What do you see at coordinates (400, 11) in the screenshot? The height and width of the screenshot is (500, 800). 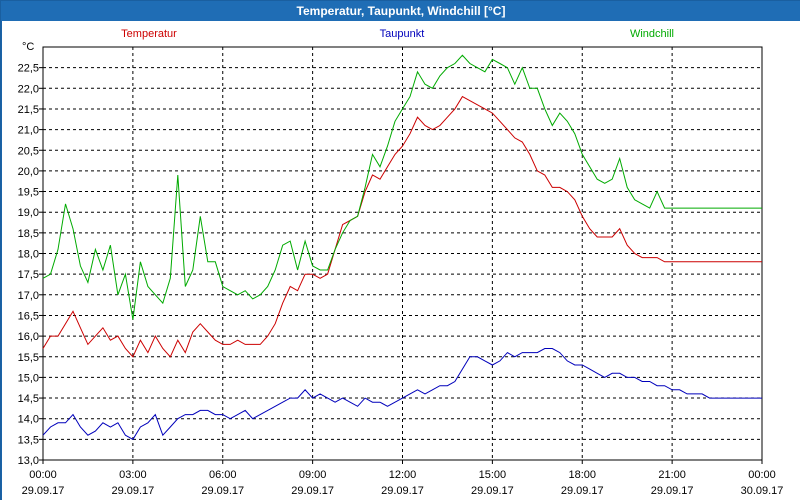 I see `window-title: Temperatur, Taupunkt, Windchill [°C]` at bounding box center [400, 11].